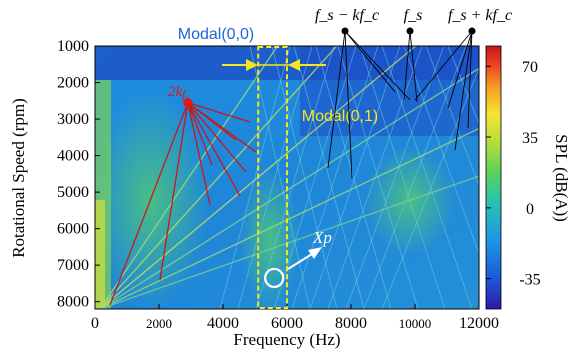  What do you see at coordinates (286, 339) in the screenshot?
I see `x-axis-label: Frequency (Hz)` at bounding box center [286, 339].